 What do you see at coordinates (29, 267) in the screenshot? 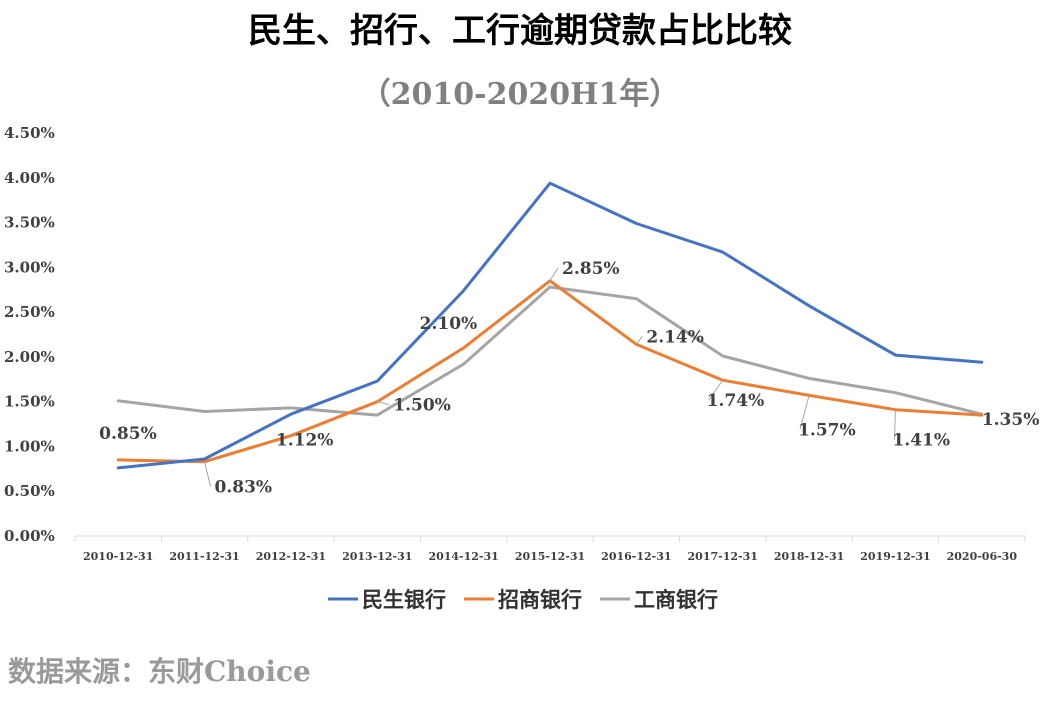
I see `y-tick-label: 3.00%` at bounding box center [29, 267].